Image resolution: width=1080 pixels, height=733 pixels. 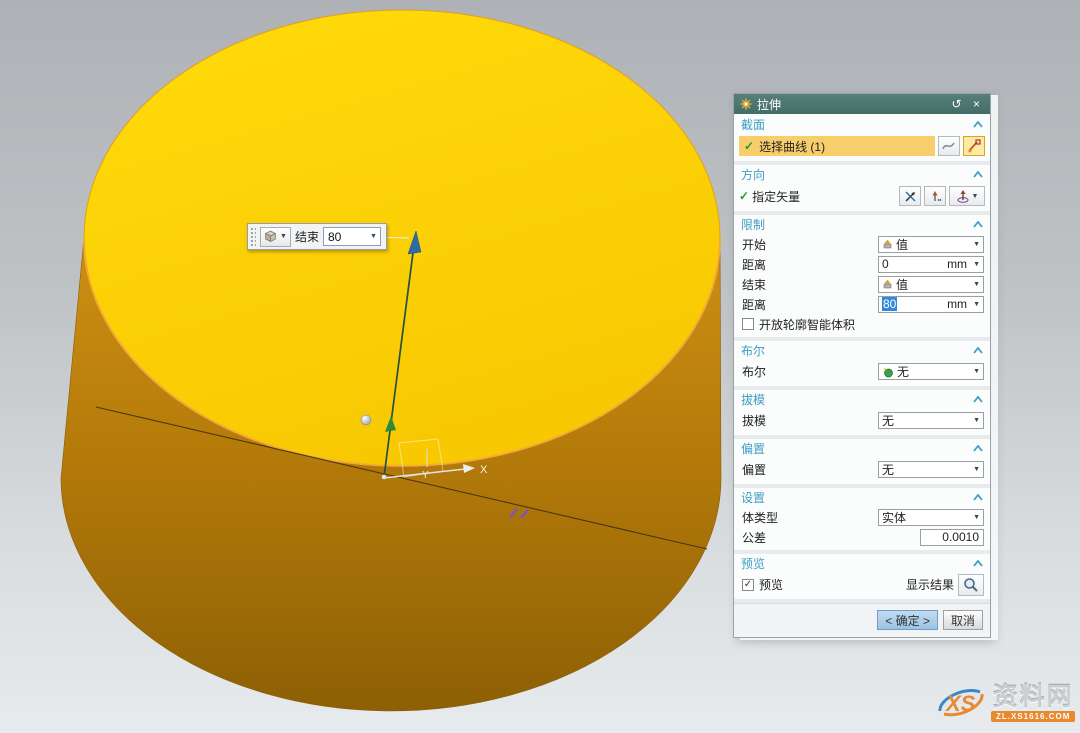 What do you see at coordinates (837, 146) in the screenshot?
I see `select-curve-field: ✓ 选择曲线 (1)` at bounding box center [837, 146].